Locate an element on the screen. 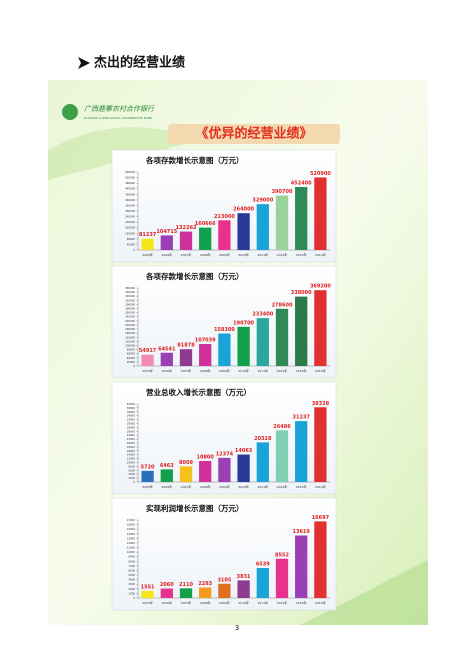 The height and width of the screenshot is (669, 474). bank-logo is located at coordinates (70, 112).